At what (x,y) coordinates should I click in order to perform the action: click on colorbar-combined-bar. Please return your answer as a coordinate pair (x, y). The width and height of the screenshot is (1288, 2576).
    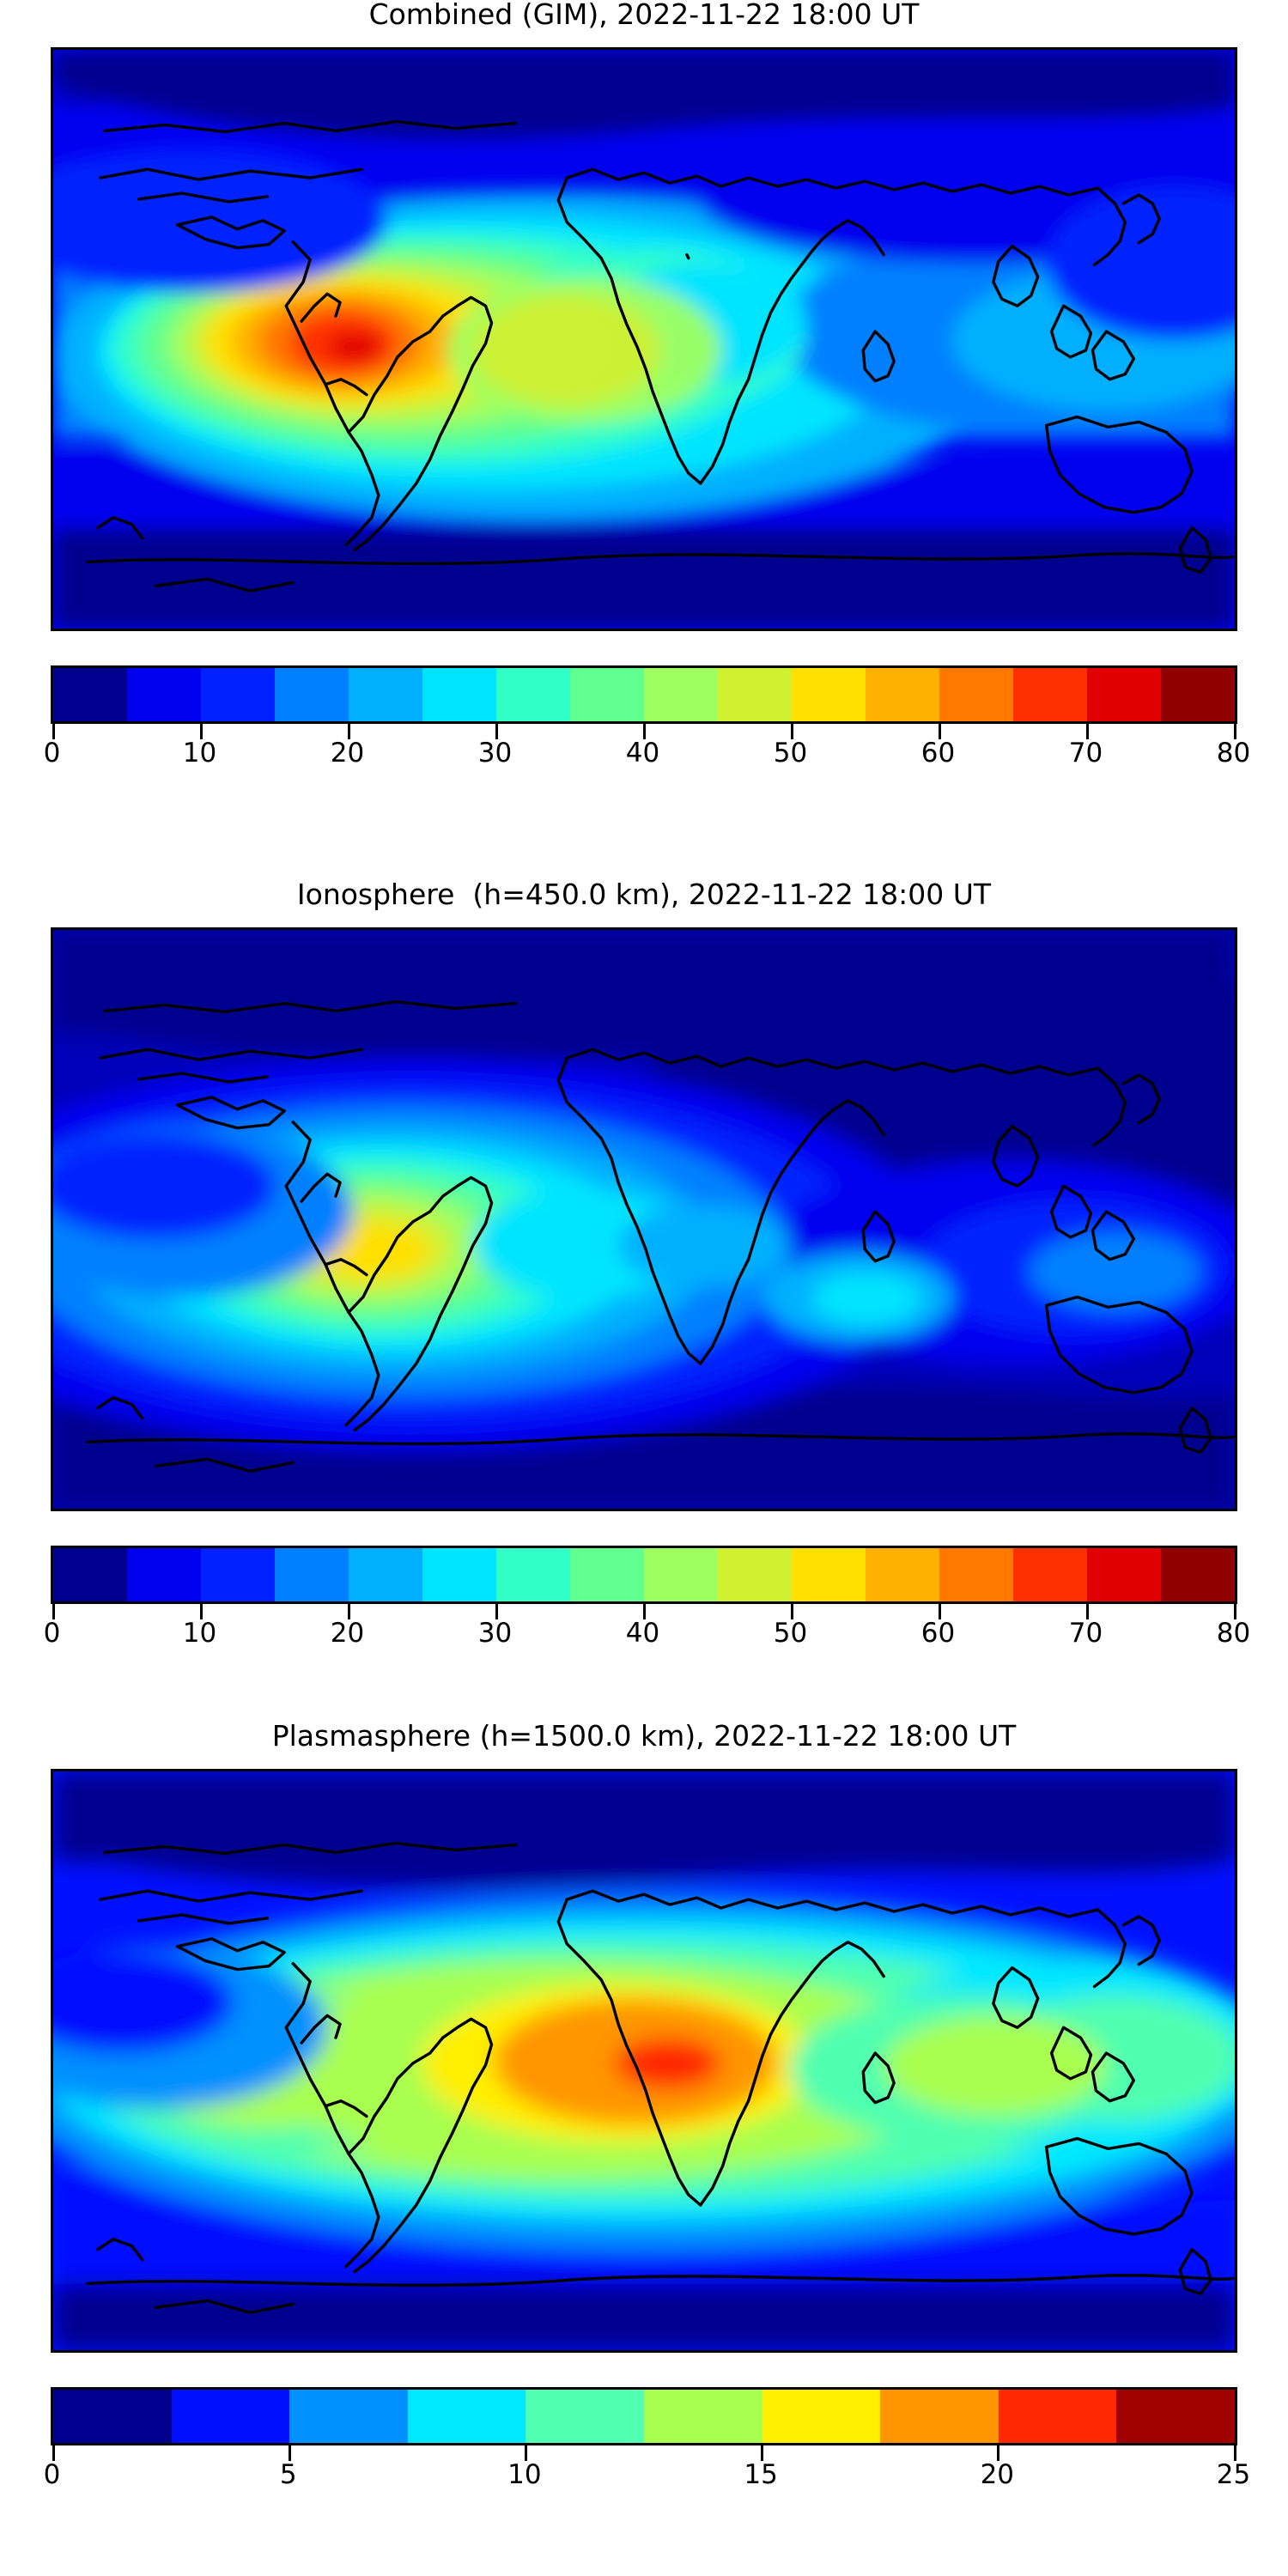
    Looking at the image, I should click on (644, 695).